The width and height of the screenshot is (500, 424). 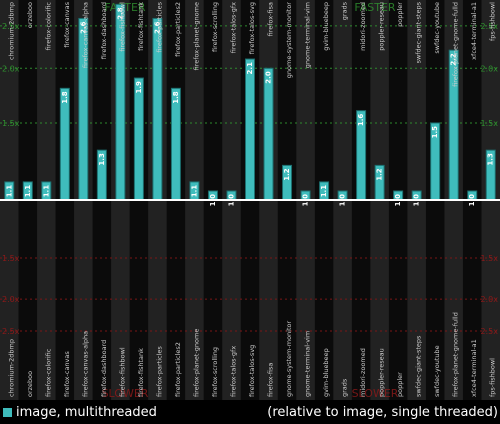 What do you see at coordinates (308, 364) in the screenshot?
I see `category-label-bottom: gnome-terminal-vim` at bounding box center [308, 364].